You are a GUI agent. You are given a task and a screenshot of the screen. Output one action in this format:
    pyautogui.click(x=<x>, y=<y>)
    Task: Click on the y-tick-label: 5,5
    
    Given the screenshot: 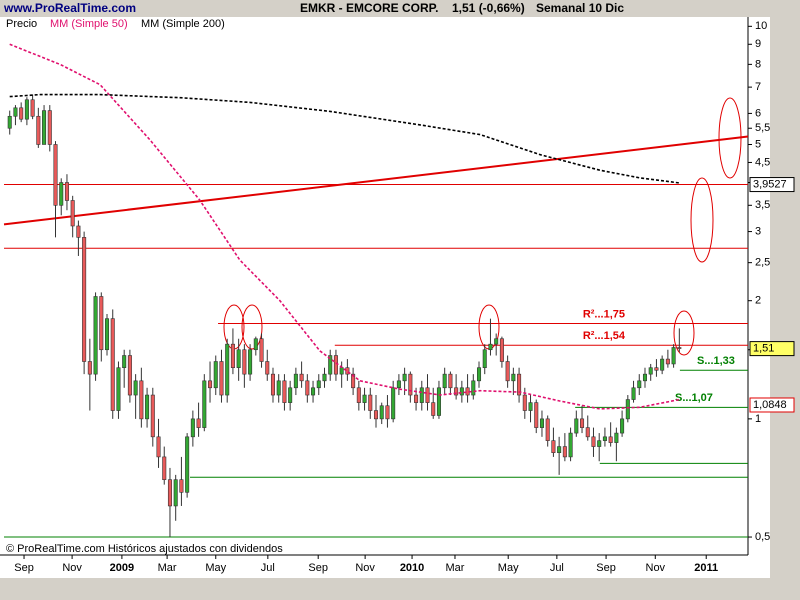 What is the action you would take?
    pyautogui.click(x=762, y=128)
    